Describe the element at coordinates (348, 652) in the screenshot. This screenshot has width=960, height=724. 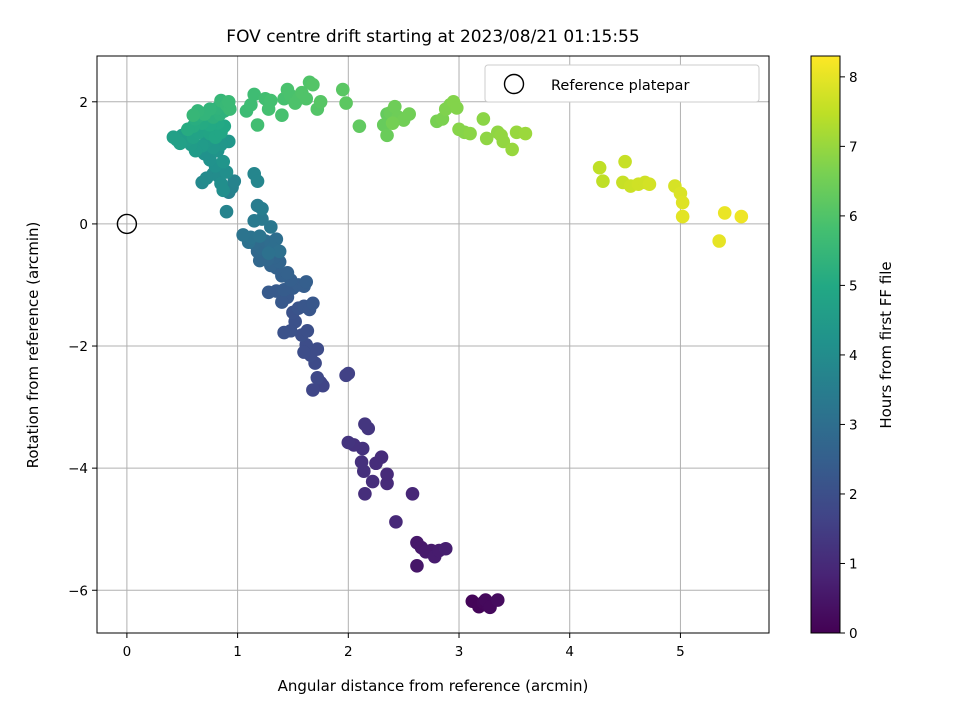
I see `x-tick-label: 2` at that location.